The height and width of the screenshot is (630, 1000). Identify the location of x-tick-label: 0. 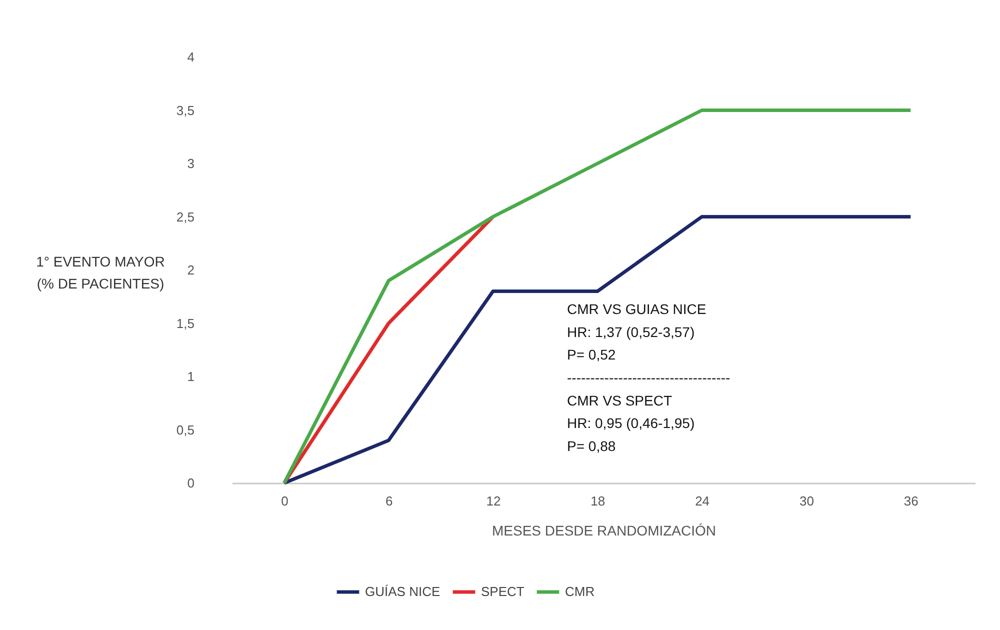
(284, 501).